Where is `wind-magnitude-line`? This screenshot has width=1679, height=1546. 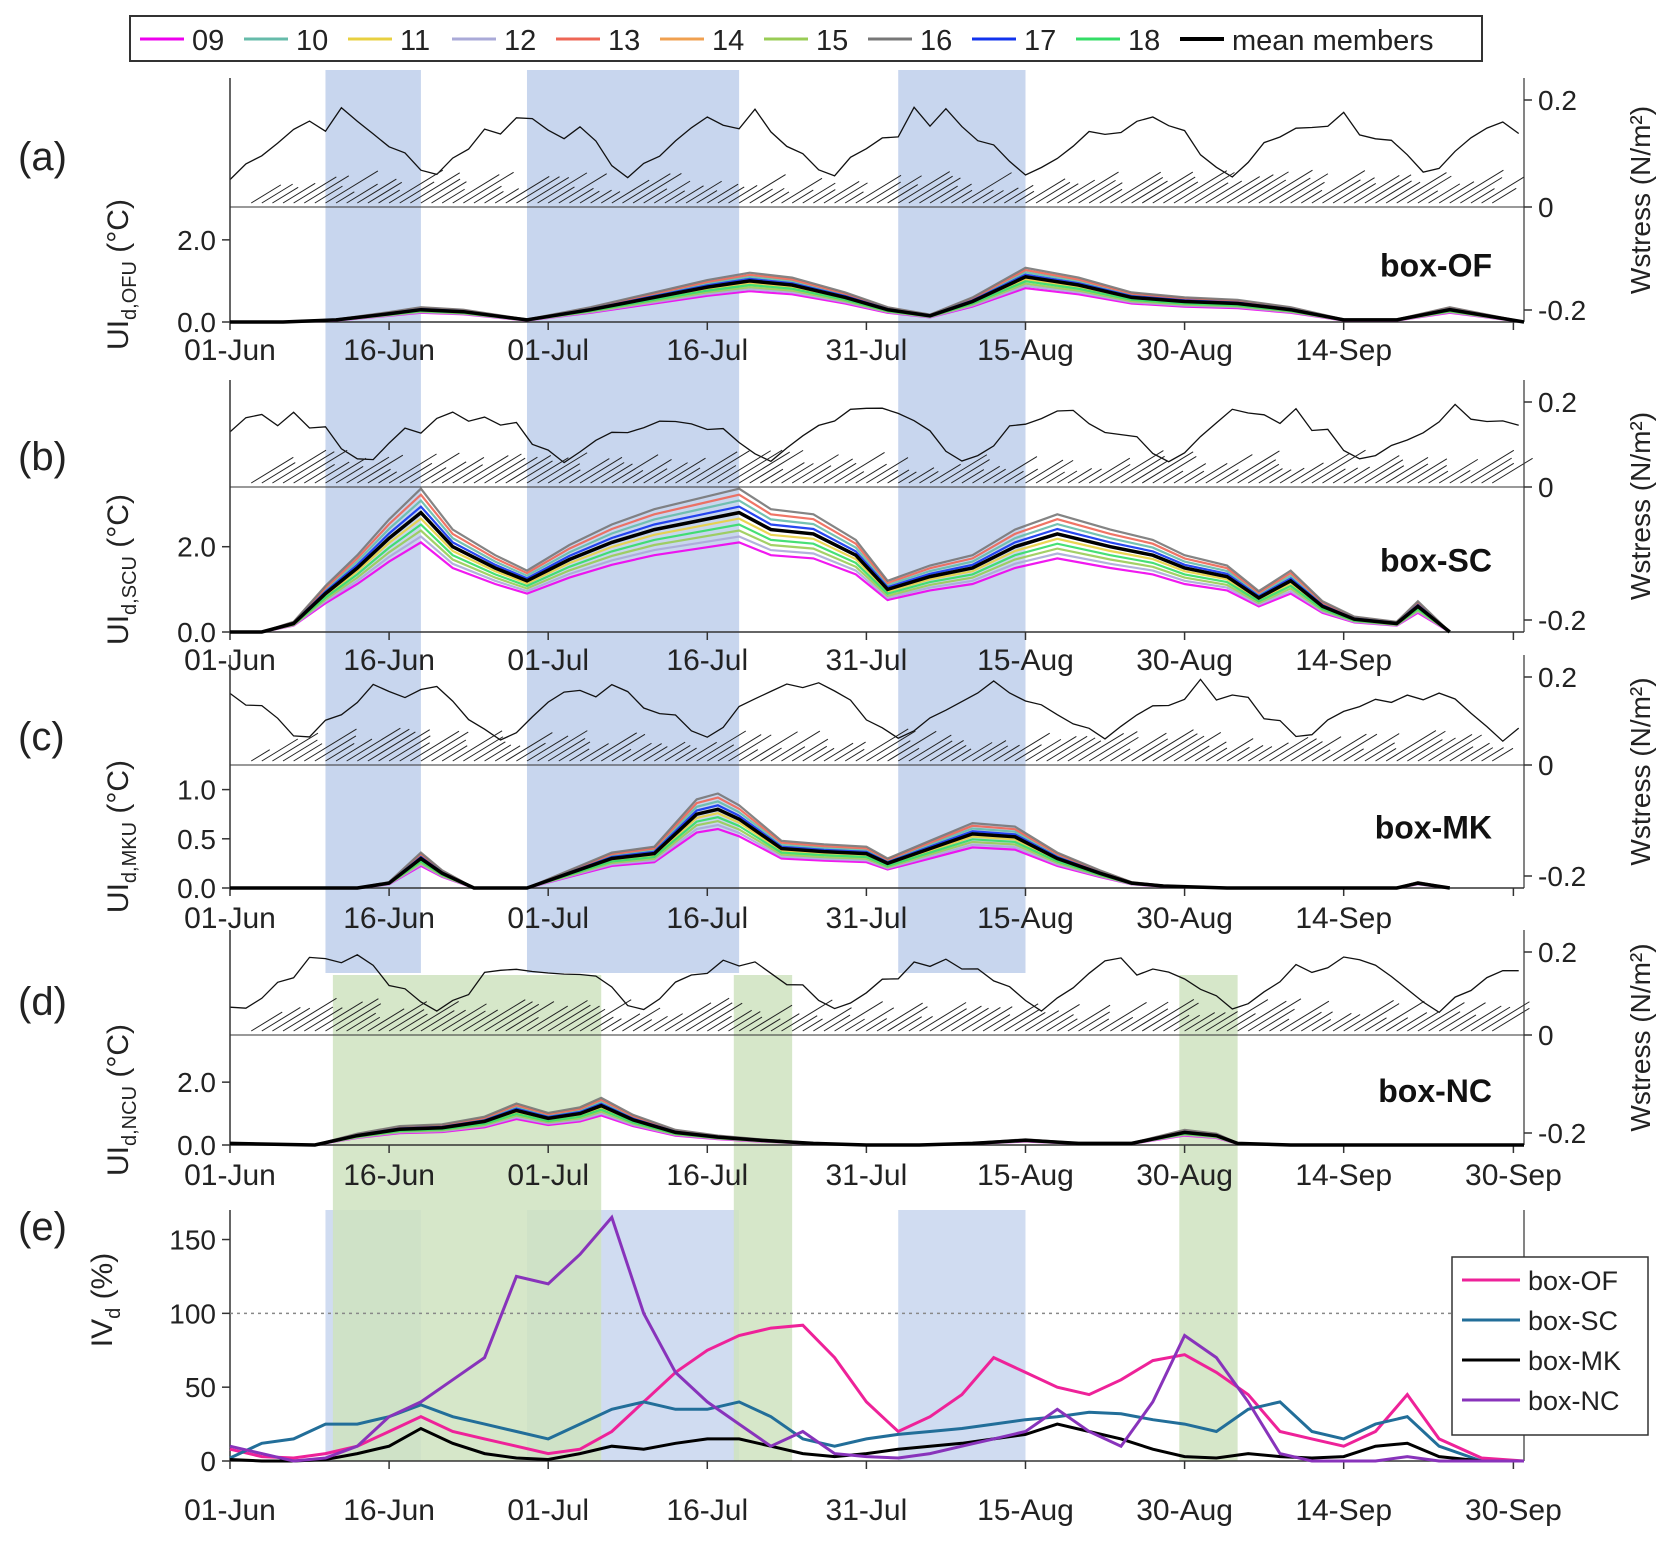
wind-magnitude-line is located at coordinates (874, 710).